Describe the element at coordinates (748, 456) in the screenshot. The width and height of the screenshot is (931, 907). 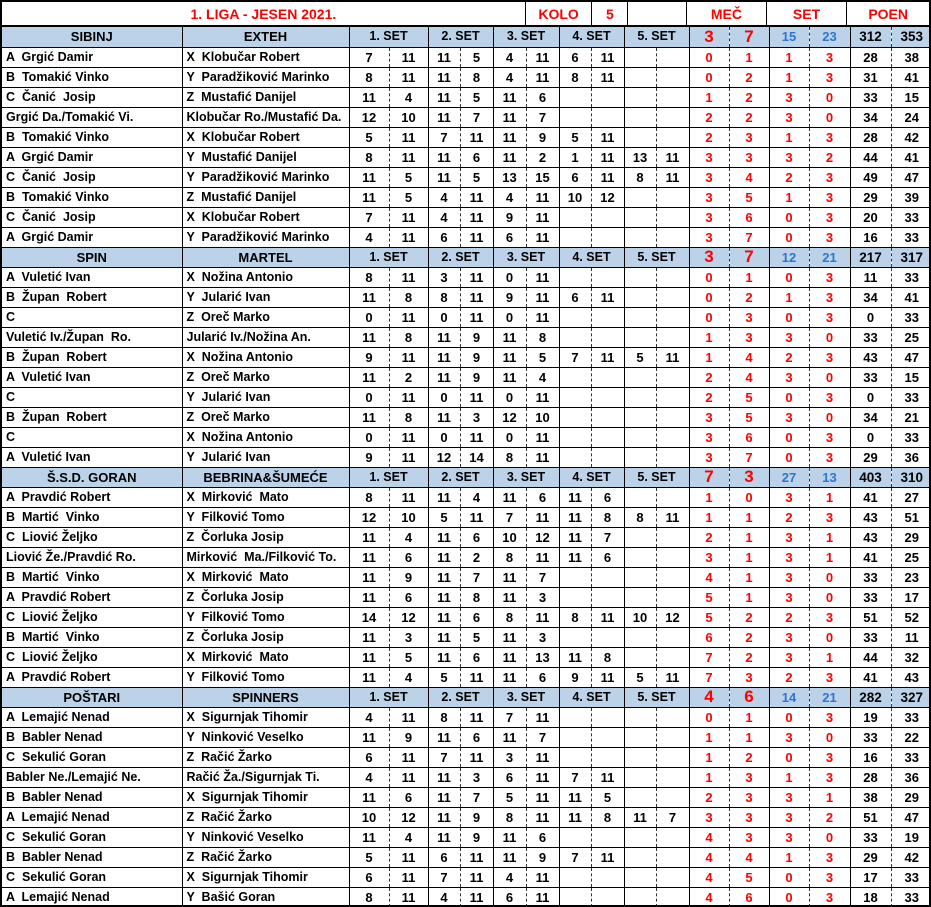
I see `mec-running-away: 7` at that location.